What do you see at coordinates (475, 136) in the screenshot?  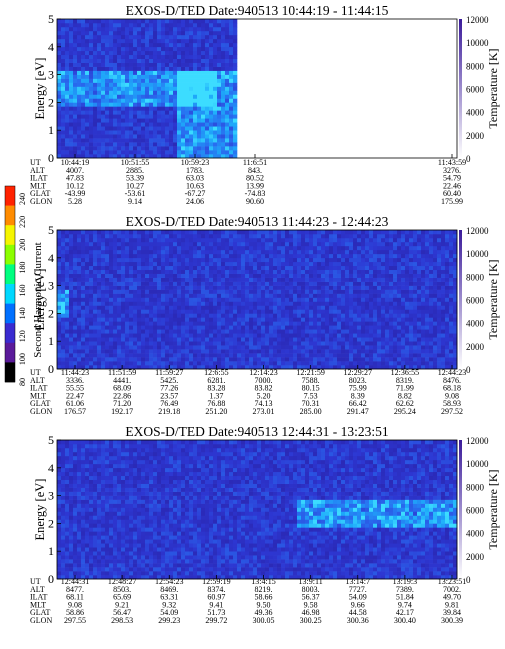 I see `y2-tick-label: 2000` at bounding box center [475, 136].